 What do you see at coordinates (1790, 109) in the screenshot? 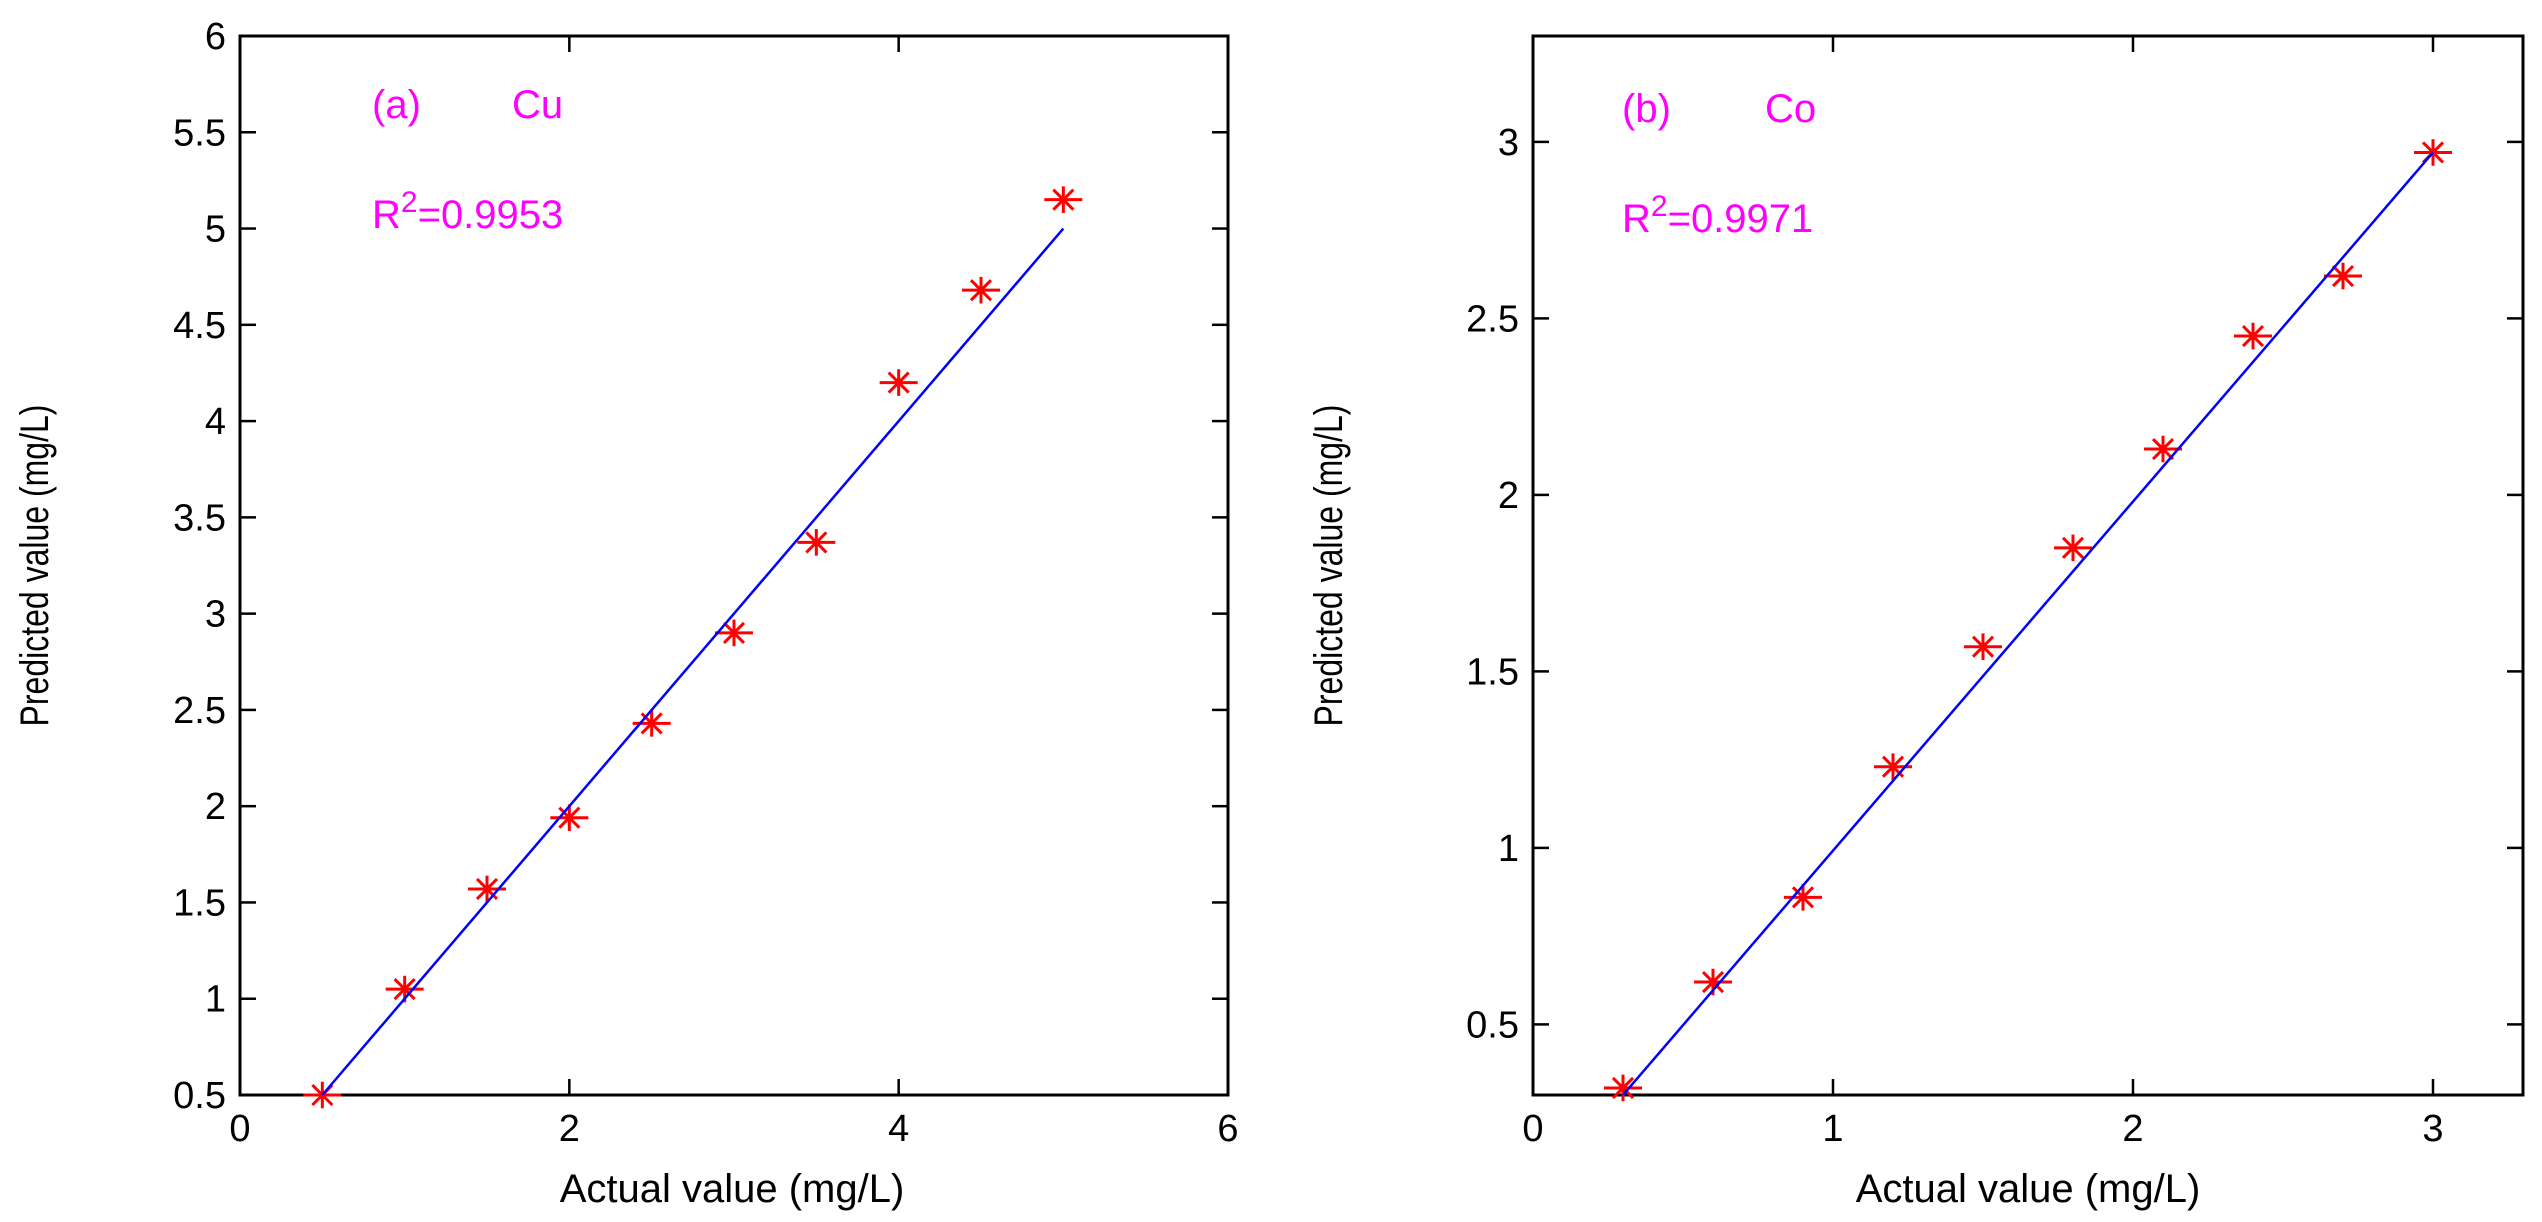
I see `element-label: Co` at bounding box center [1790, 109].